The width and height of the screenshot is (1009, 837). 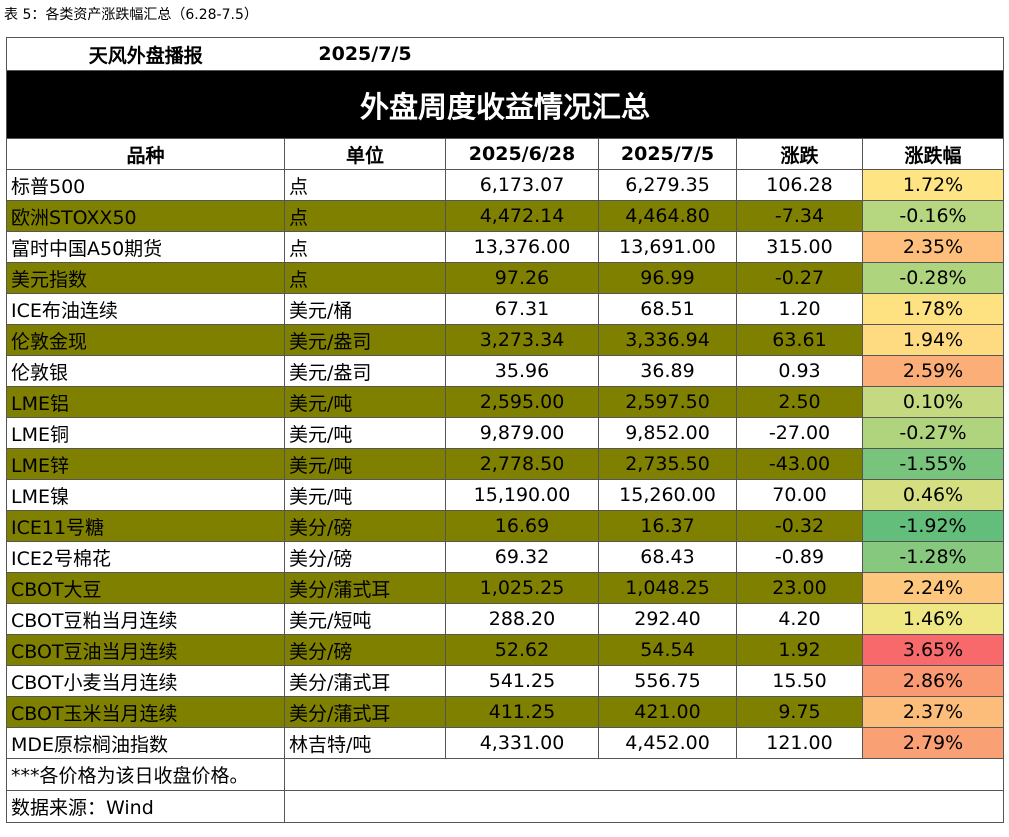 I want to click on cell: 556.75, so click(x=667, y=681).